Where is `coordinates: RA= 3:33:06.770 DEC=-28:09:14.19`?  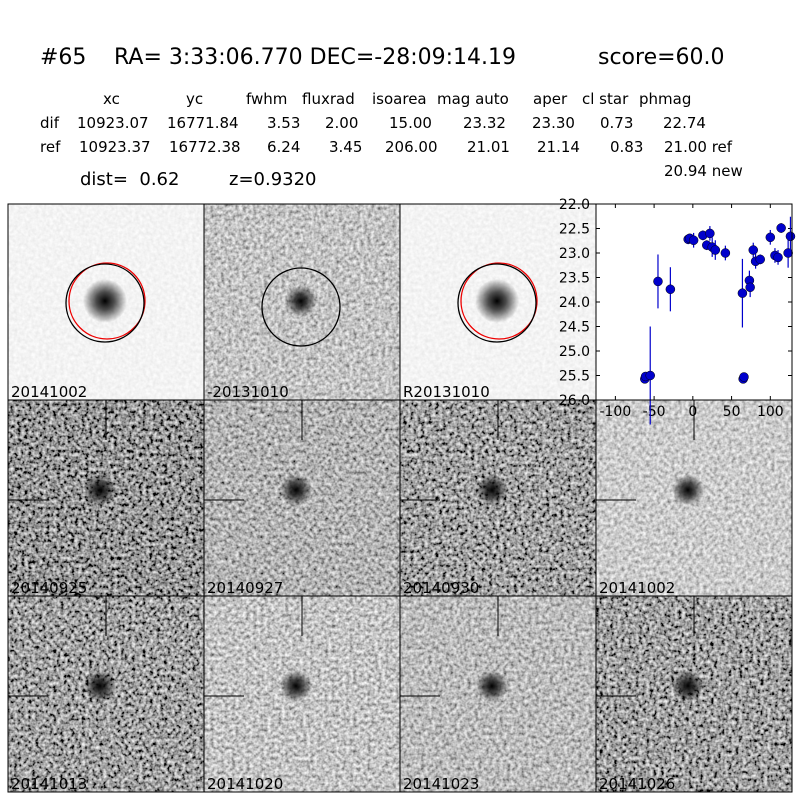
coordinates: RA= 3:33:06.770 DEC=-28:09:14.19 is located at coordinates (315, 57).